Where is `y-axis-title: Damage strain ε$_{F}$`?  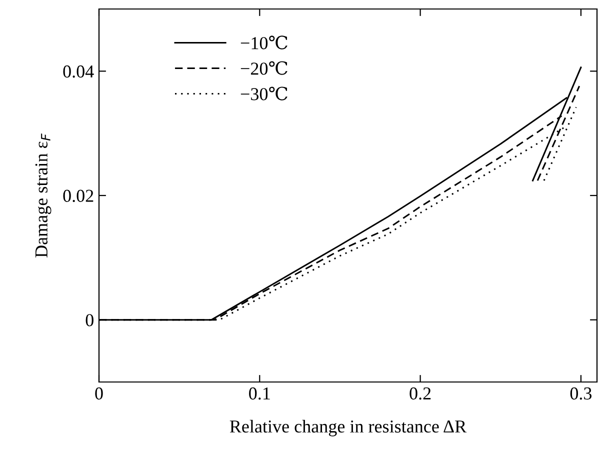
y-axis-title: Damage strain ε$_{F}$ is located at coordinates (43, 196).